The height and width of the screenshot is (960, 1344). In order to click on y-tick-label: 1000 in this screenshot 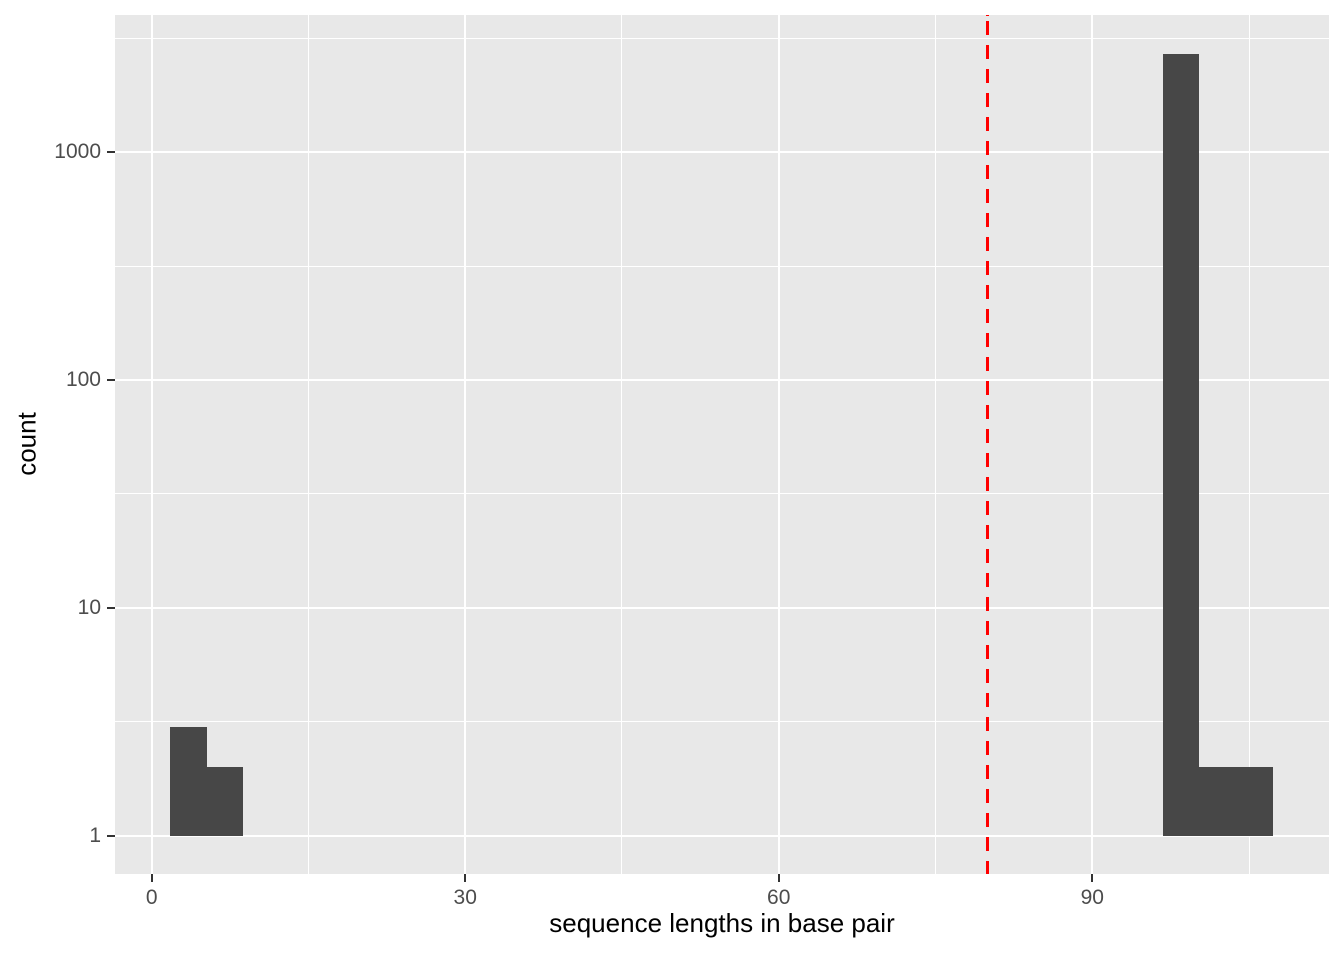, I will do `click(77, 151)`.